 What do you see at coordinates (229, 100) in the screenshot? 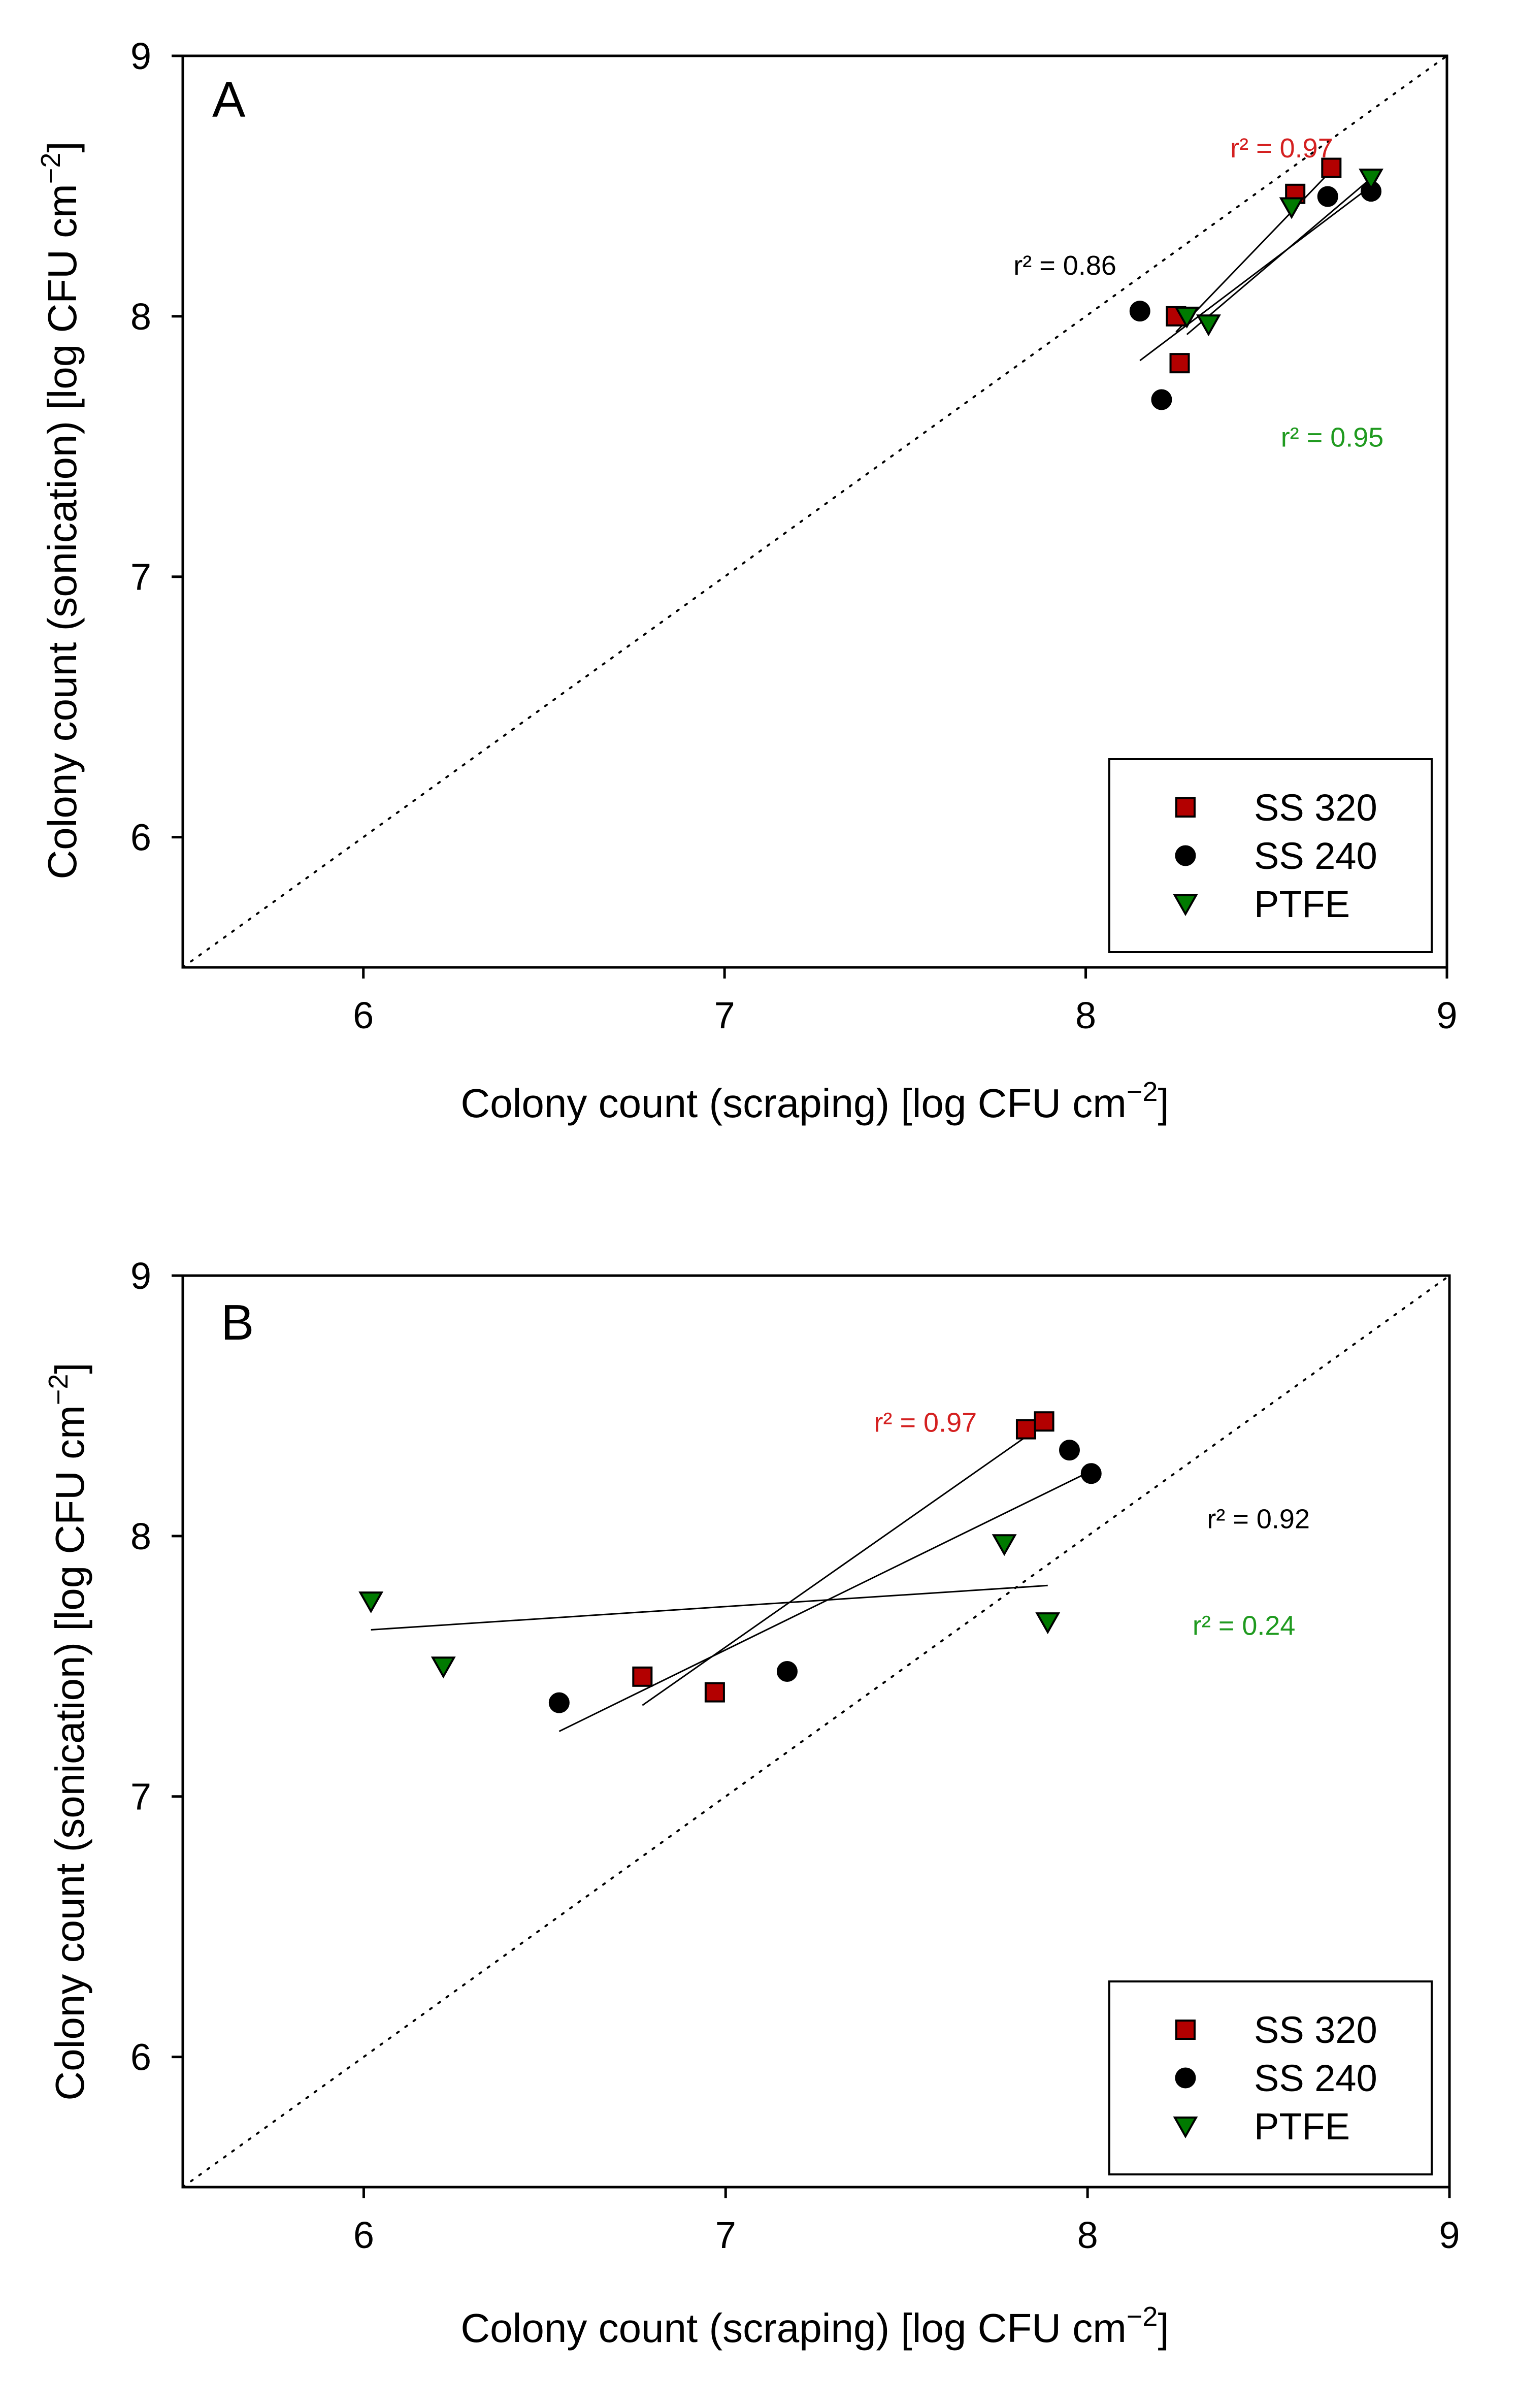
I see `panel-label: A` at bounding box center [229, 100].